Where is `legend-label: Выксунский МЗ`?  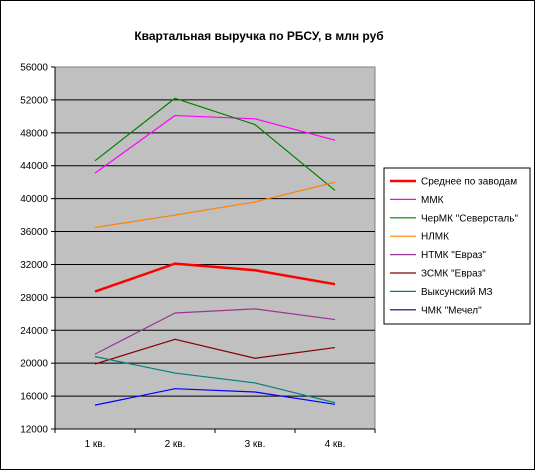
legend-label: Выксунский МЗ is located at coordinates (457, 292).